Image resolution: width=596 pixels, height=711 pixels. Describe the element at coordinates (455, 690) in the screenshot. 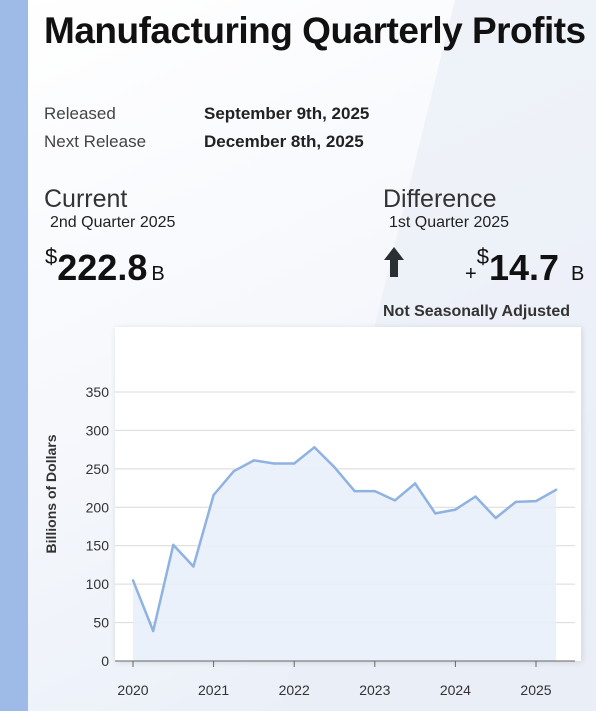

I see `x-tick-label: 2024` at that location.